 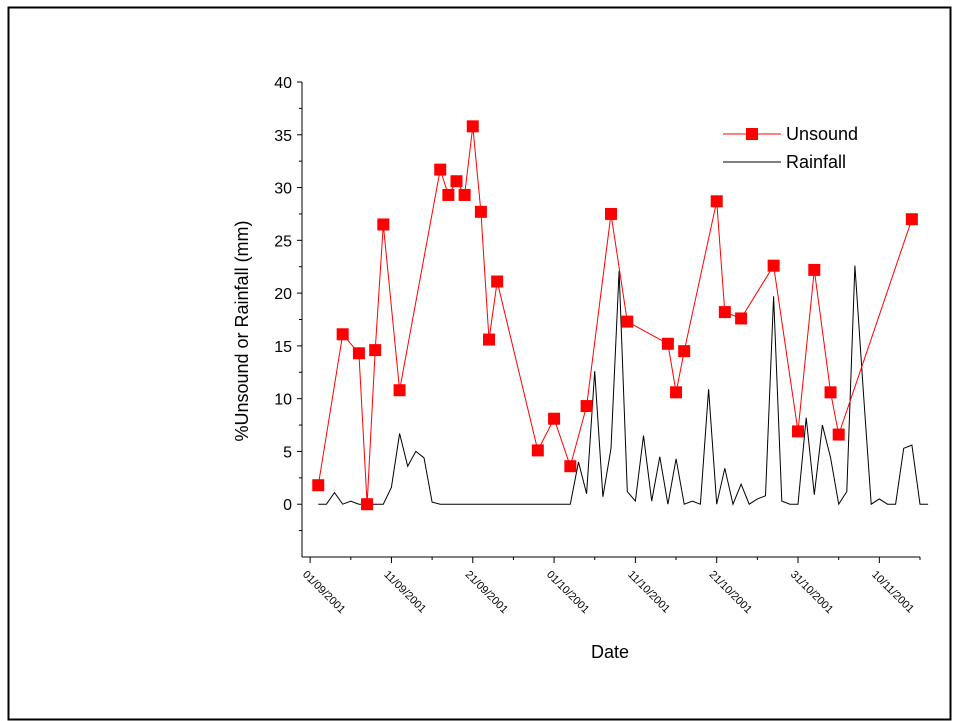 What do you see at coordinates (283, 347) in the screenshot?
I see `y-tick-label: 15` at bounding box center [283, 347].